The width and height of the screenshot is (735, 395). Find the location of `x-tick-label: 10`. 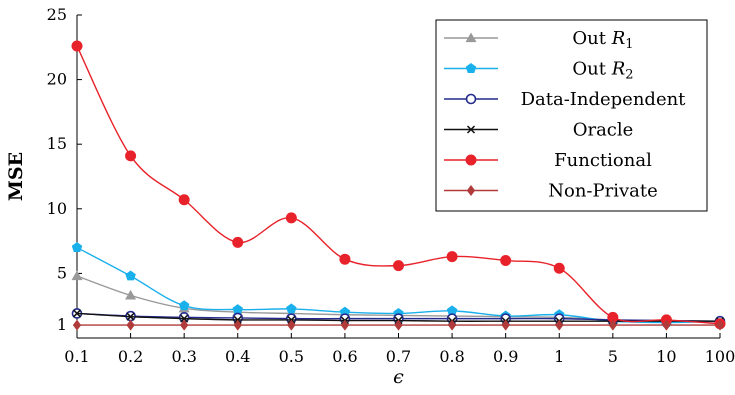

x-tick-label: 10 is located at coordinates (666, 356).